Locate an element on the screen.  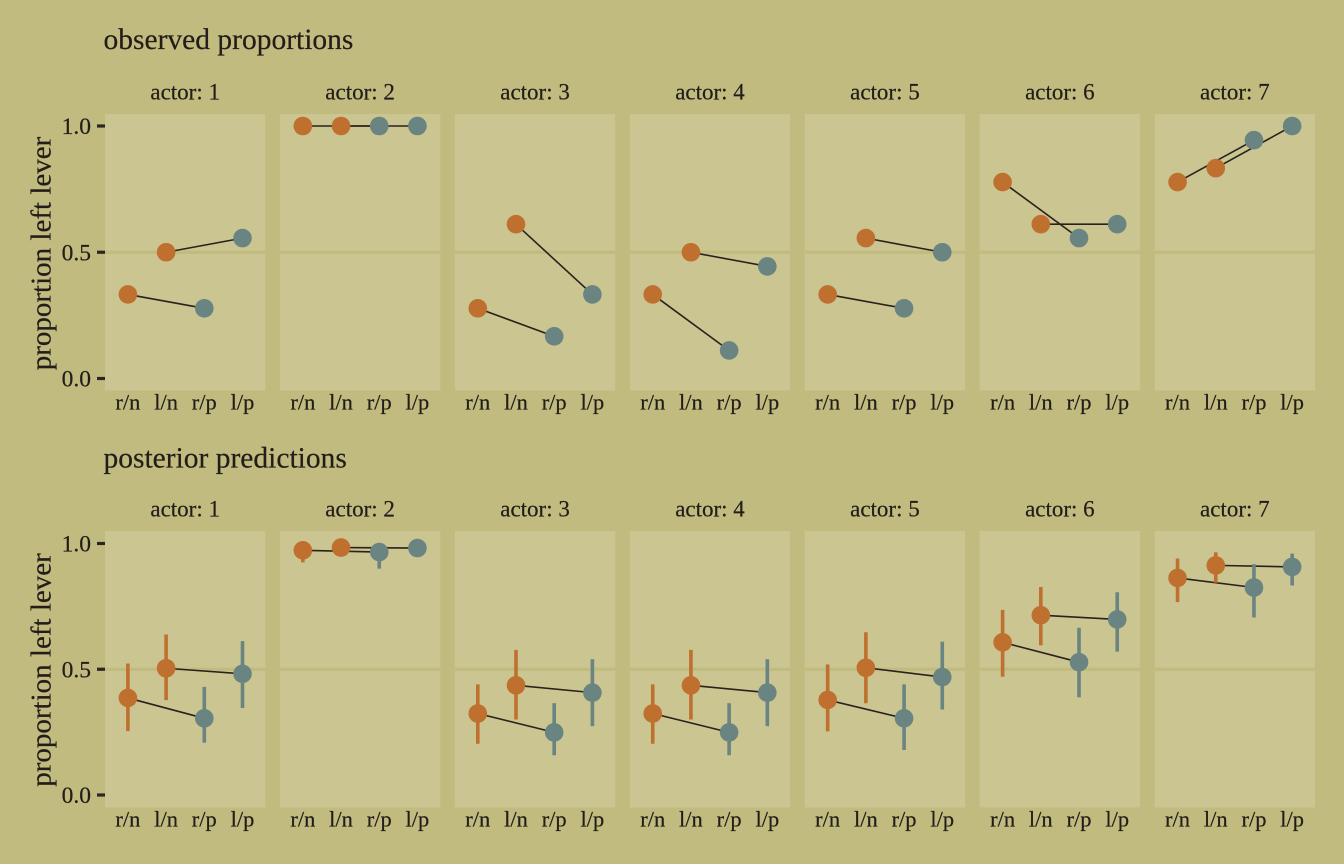
svg-text: observed proportions is located at coordinates (229, 40).